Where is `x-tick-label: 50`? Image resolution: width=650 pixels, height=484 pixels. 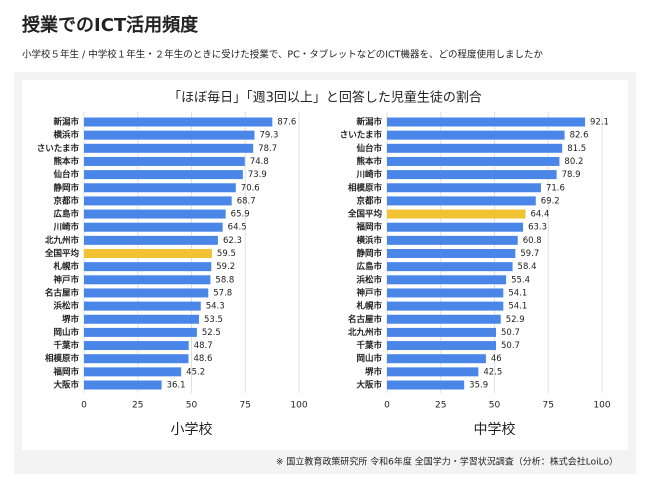 x-tick-label: 50 is located at coordinates (495, 406).